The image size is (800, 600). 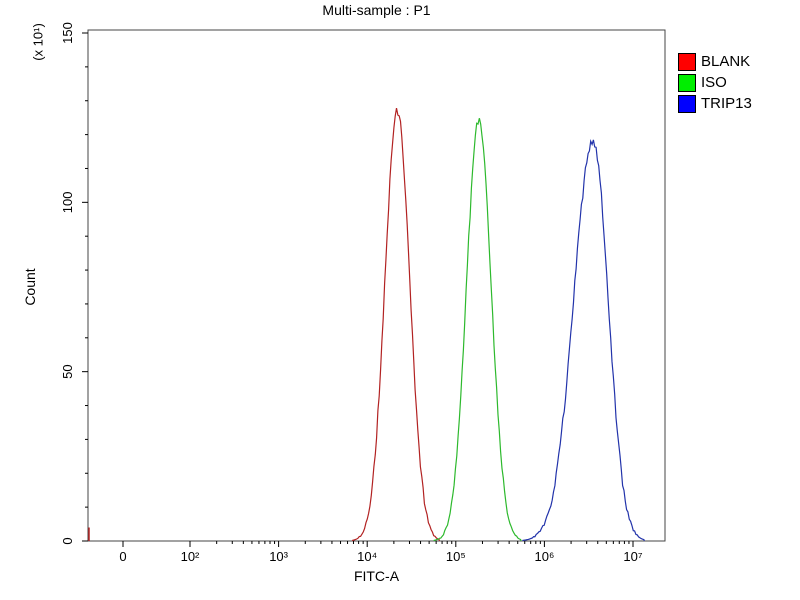 I want to click on legend-item-trip13: TRIP13, so click(x=715, y=104).